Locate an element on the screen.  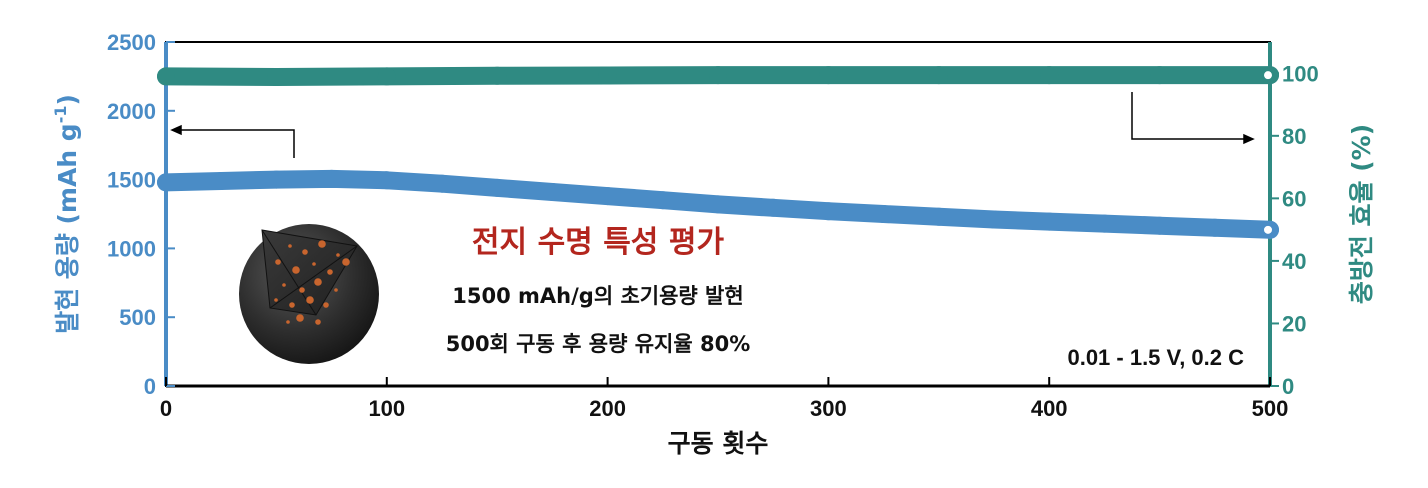
x-tick-label: 400 is located at coordinates (1049, 408).